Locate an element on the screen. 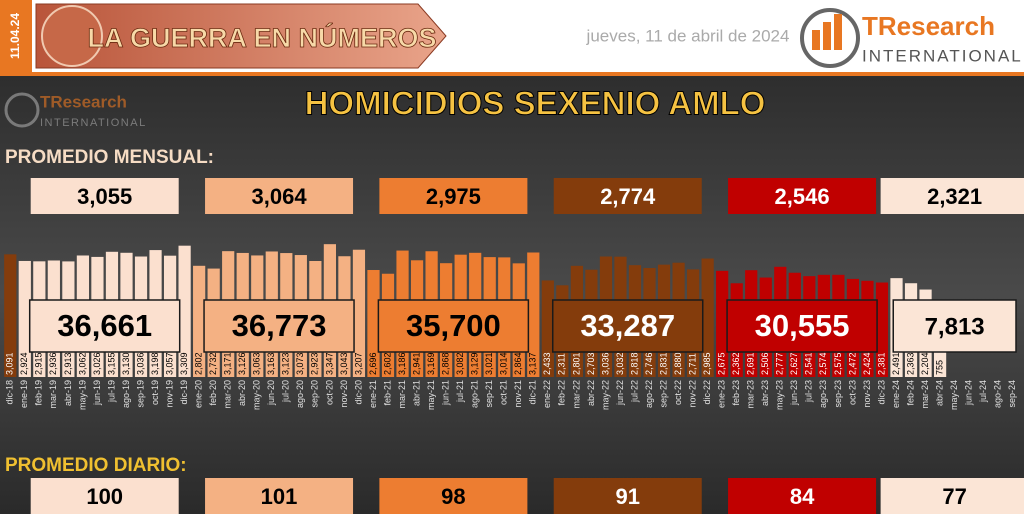 The width and height of the screenshot is (1024, 514). x-tick-label: may-24 is located at coordinates (954, 395).